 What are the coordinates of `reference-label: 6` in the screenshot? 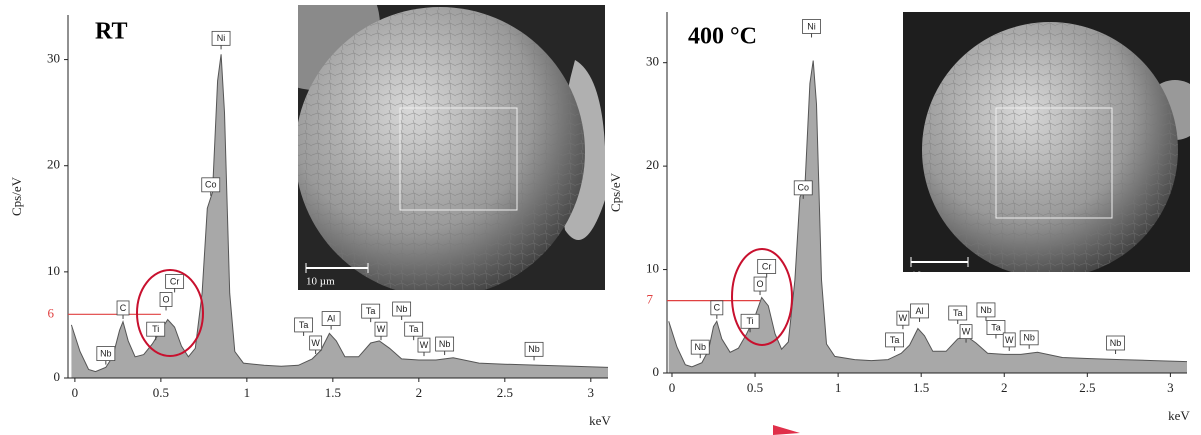 It's located at (51, 312).